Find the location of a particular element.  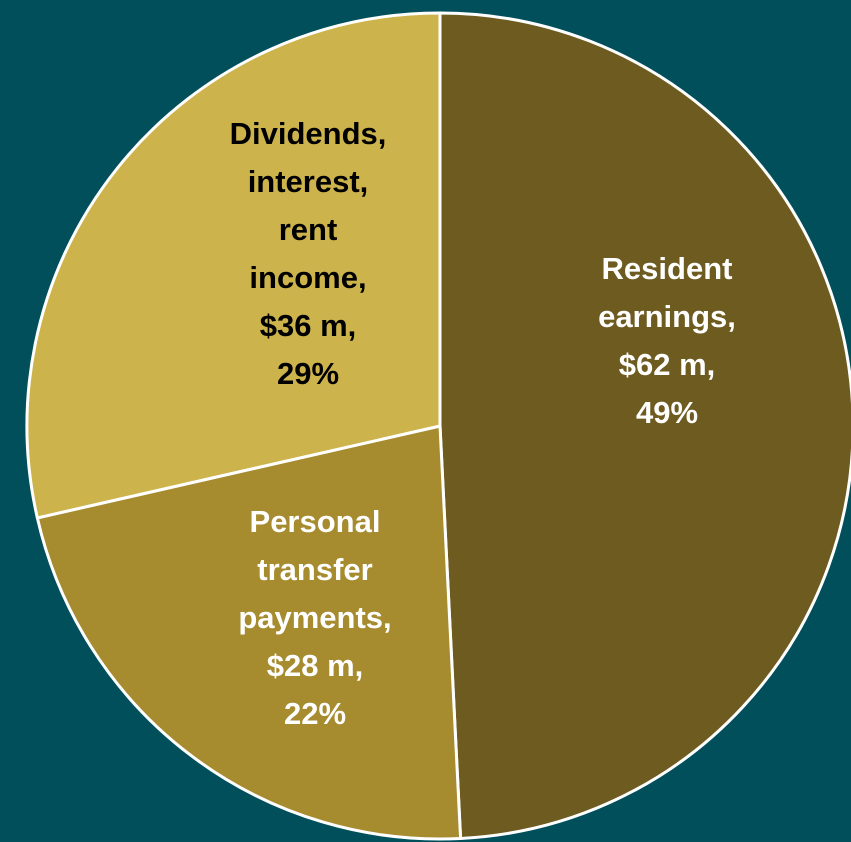

slice-label-0-line-2: $62 m, is located at coordinates (667, 364).